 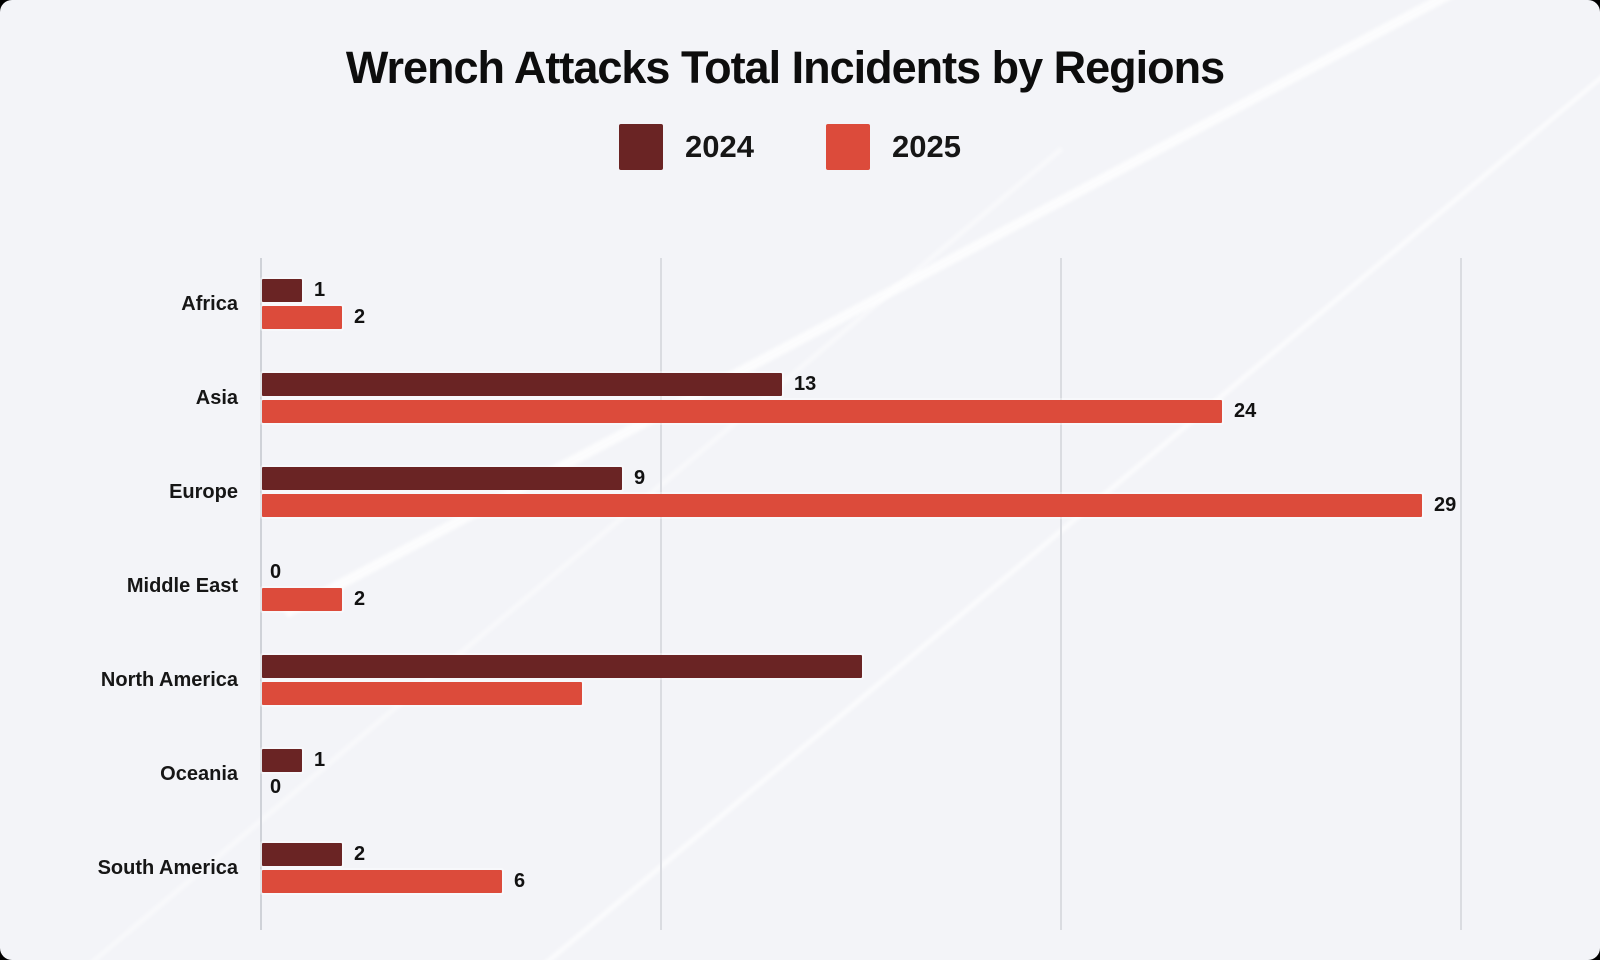 I want to click on chart-row-middle-east: Middle East 0 2, so click(x=800, y=586).